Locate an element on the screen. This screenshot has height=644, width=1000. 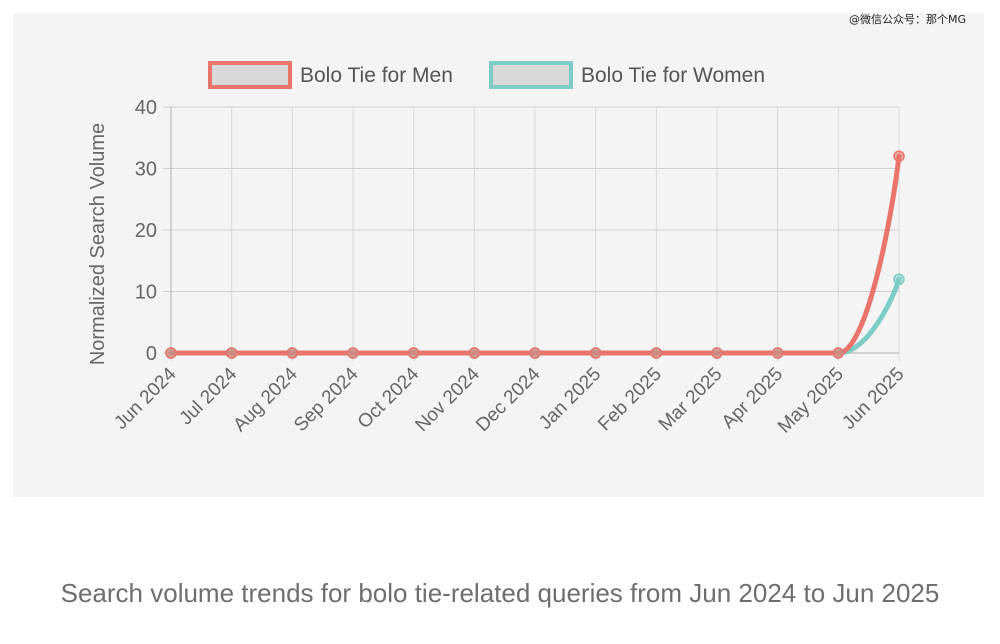
legend-label: Bolo Tie for Women is located at coordinates (673, 75).